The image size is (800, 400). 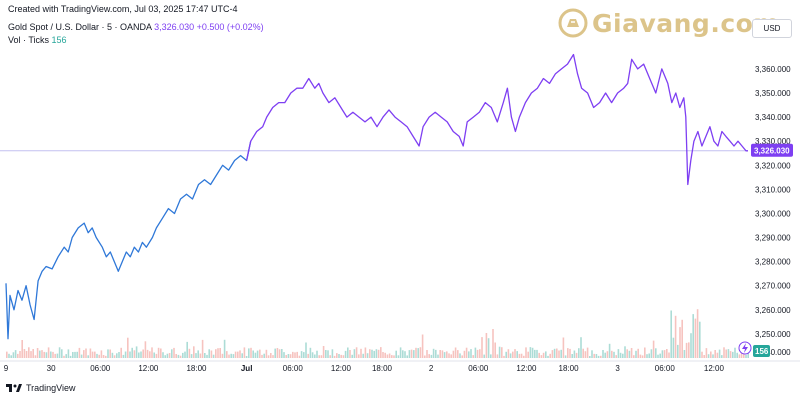 I want to click on price-tick-label: 3,330.000, so click(x=773, y=141).